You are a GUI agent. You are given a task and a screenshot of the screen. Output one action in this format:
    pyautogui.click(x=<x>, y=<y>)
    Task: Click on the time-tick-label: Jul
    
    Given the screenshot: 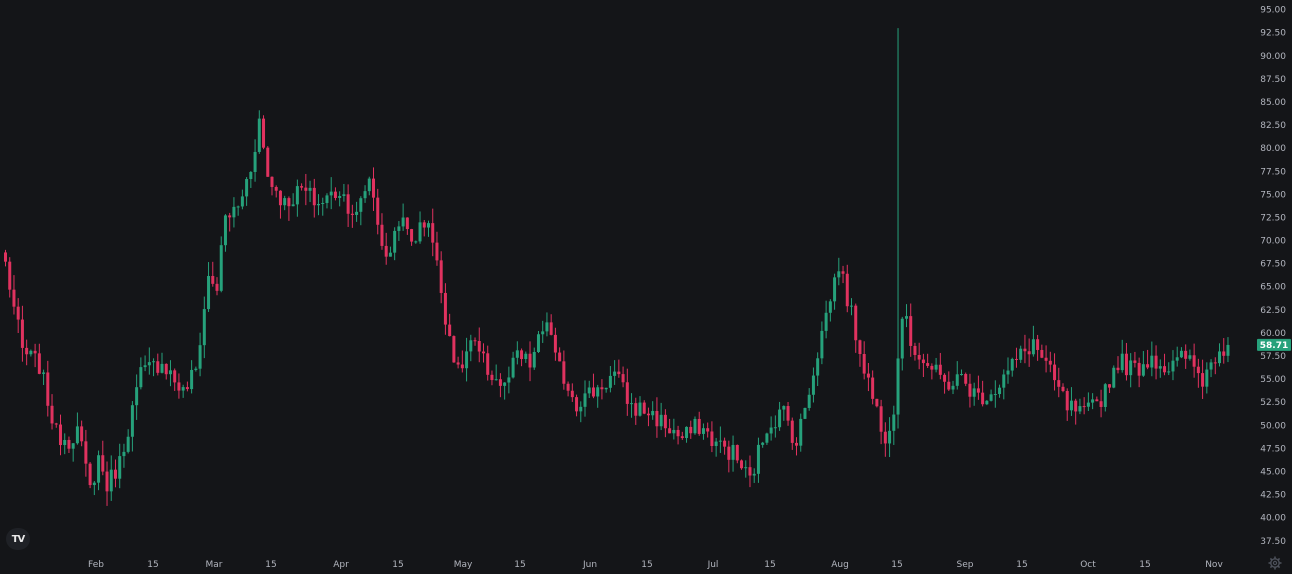 What is the action you would take?
    pyautogui.click(x=713, y=565)
    